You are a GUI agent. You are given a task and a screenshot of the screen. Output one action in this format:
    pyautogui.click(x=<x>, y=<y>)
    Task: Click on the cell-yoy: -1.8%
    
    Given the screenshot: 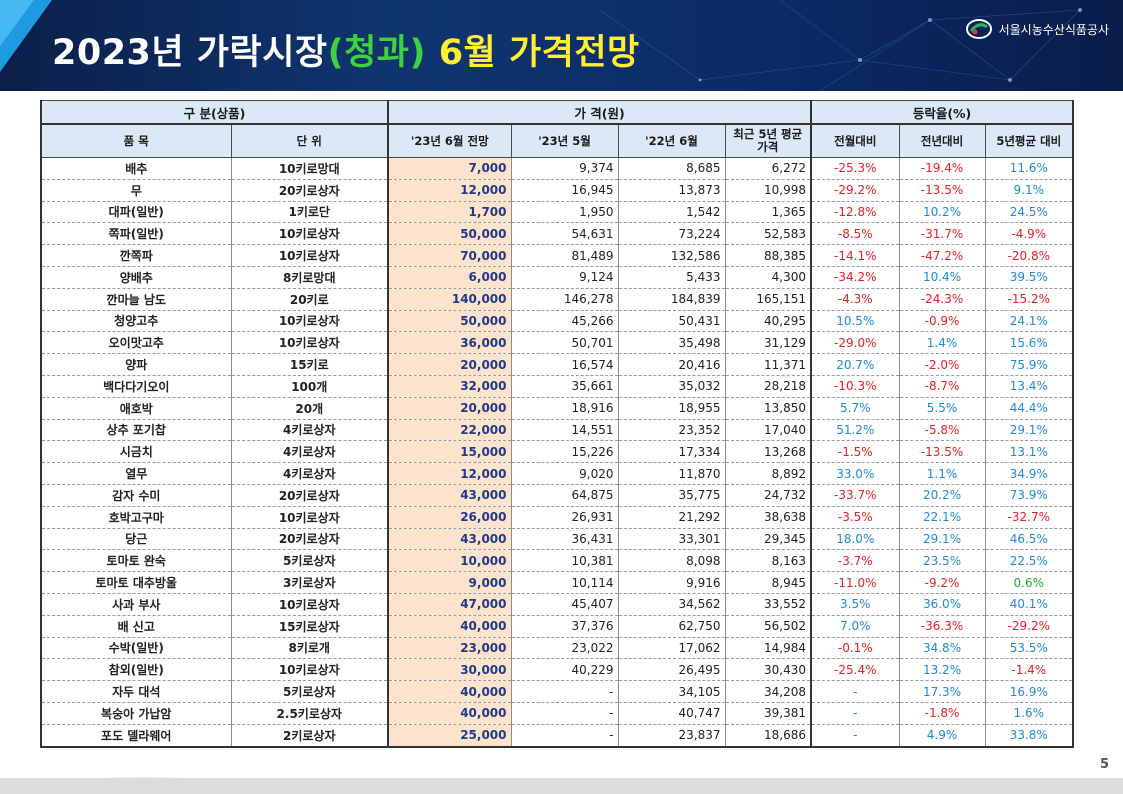 What is the action you would take?
    pyautogui.click(x=942, y=713)
    